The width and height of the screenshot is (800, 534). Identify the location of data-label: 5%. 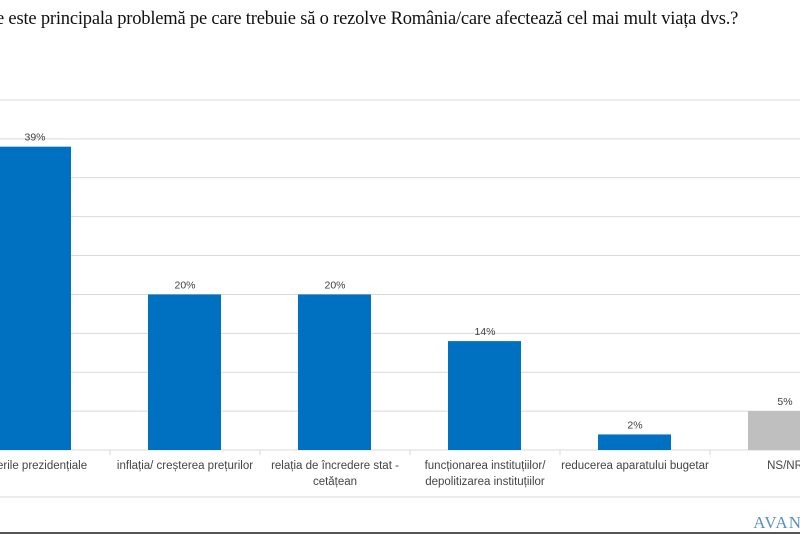
(784, 402).